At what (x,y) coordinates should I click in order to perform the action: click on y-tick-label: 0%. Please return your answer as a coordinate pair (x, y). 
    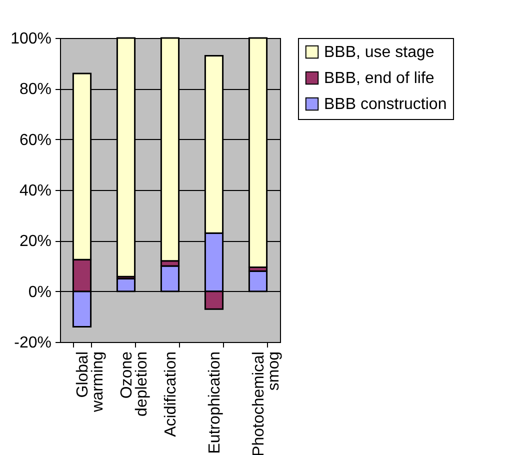
    Looking at the image, I should click on (40, 292).